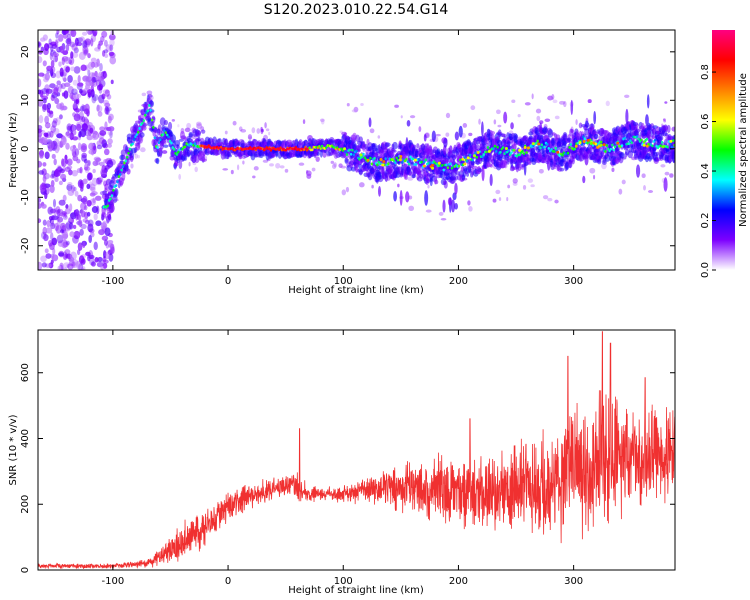 The width and height of the screenshot is (750, 600). I want to click on y-tick-label: 400, so click(25, 438).